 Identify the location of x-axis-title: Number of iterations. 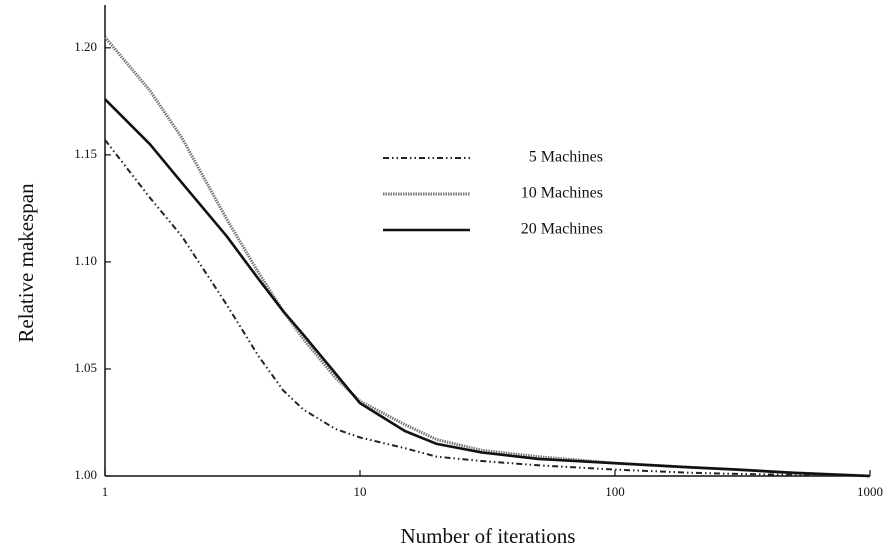
(488, 536).